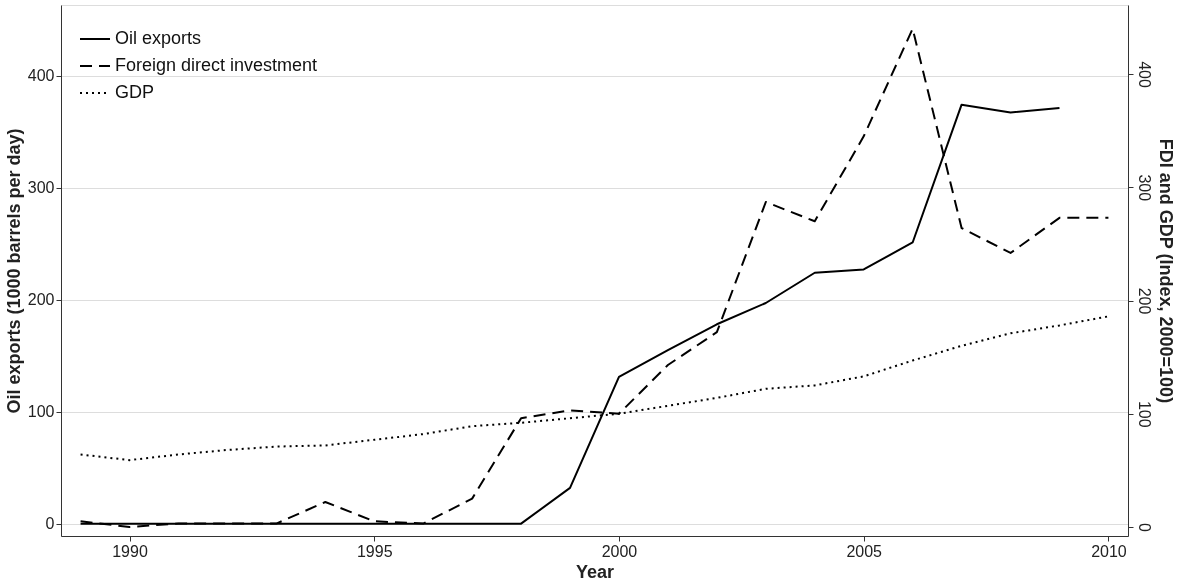 Image resolution: width=1178 pixels, height=586 pixels. What do you see at coordinates (1144, 188) in the screenshot?
I see `y2-tick-label: 300` at bounding box center [1144, 188].